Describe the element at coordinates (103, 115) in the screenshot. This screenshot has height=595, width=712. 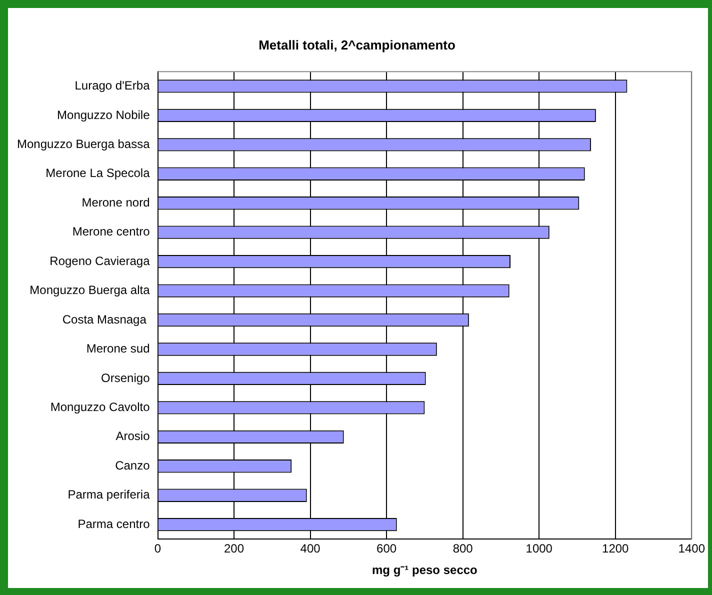
I see `y-tick-label: Monguzzo Nobile` at that location.